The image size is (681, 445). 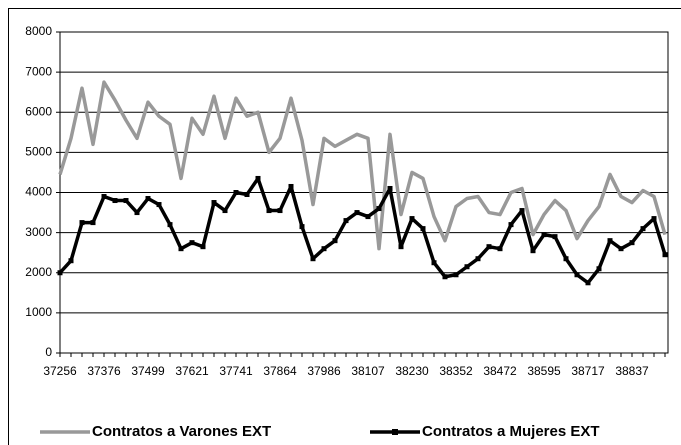 I want to click on x-tick-label: 37621, so click(x=192, y=371).